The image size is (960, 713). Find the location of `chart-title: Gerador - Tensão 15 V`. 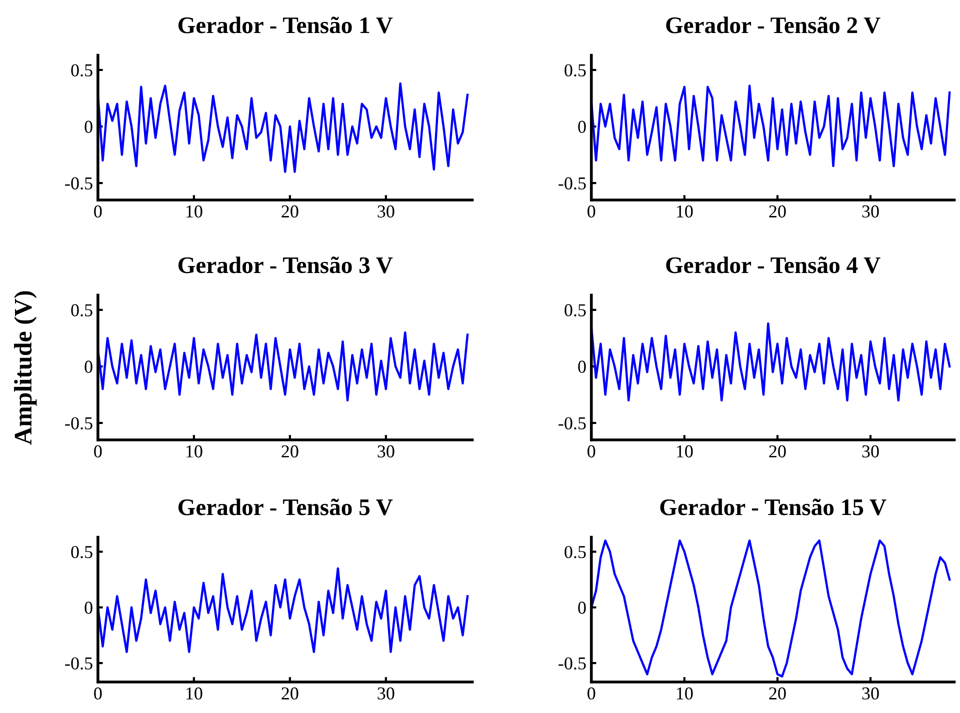

chart-title: Gerador - Tensão 15 V is located at coordinates (773, 507).